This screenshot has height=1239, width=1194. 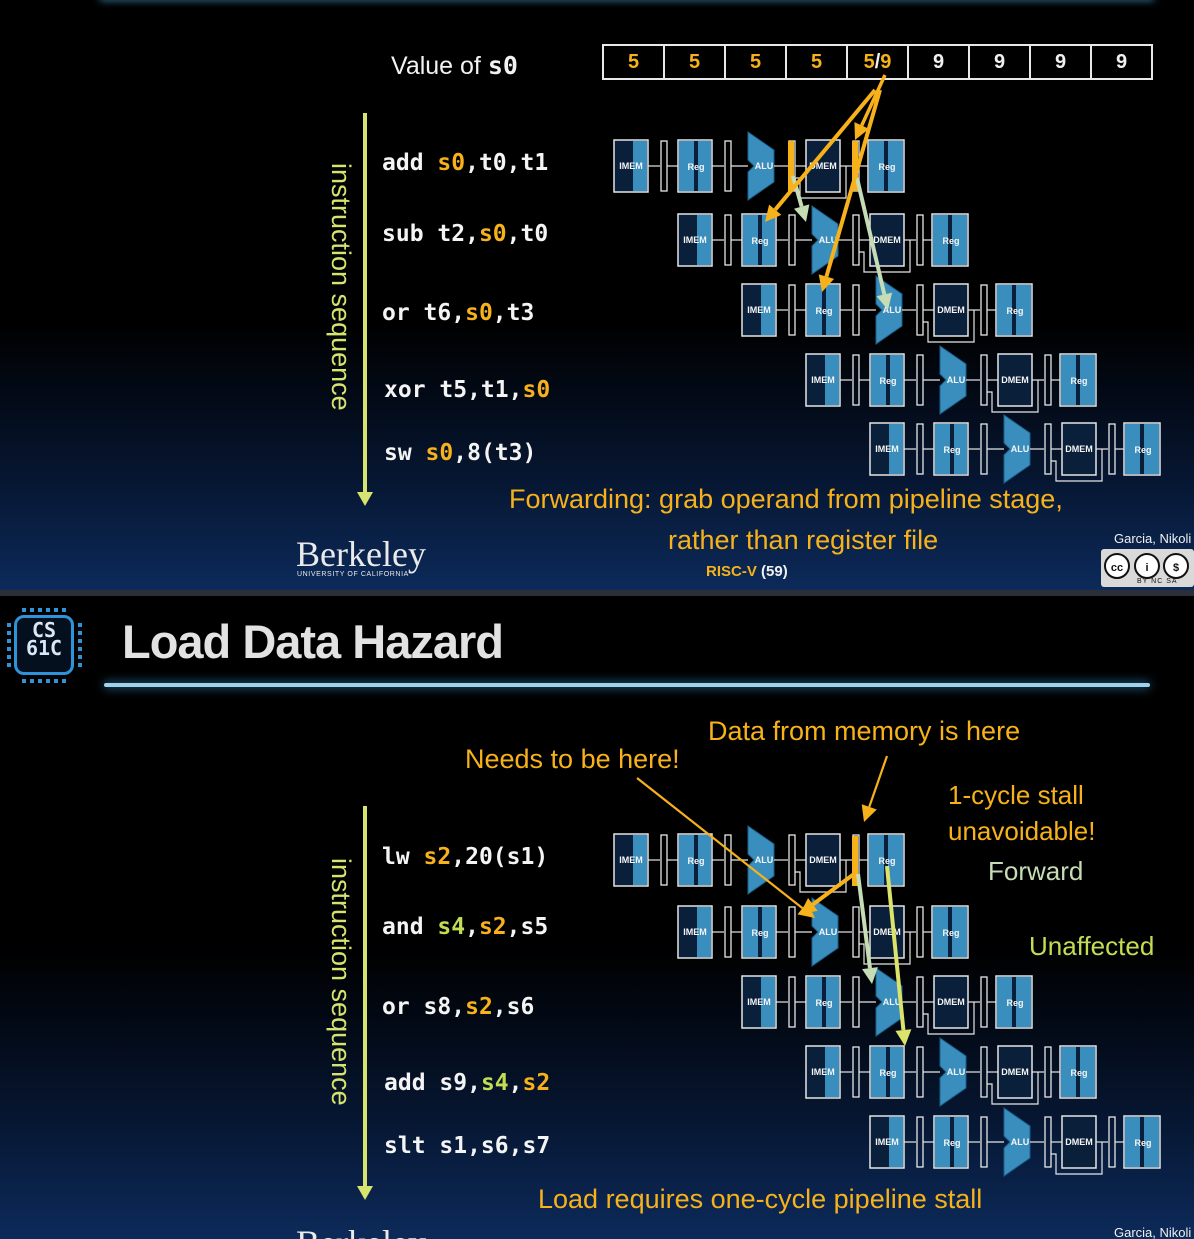 What do you see at coordinates (1016, 795) in the screenshot?
I see `note-stall-line1: 1-cycle stall` at bounding box center [1016, 795].